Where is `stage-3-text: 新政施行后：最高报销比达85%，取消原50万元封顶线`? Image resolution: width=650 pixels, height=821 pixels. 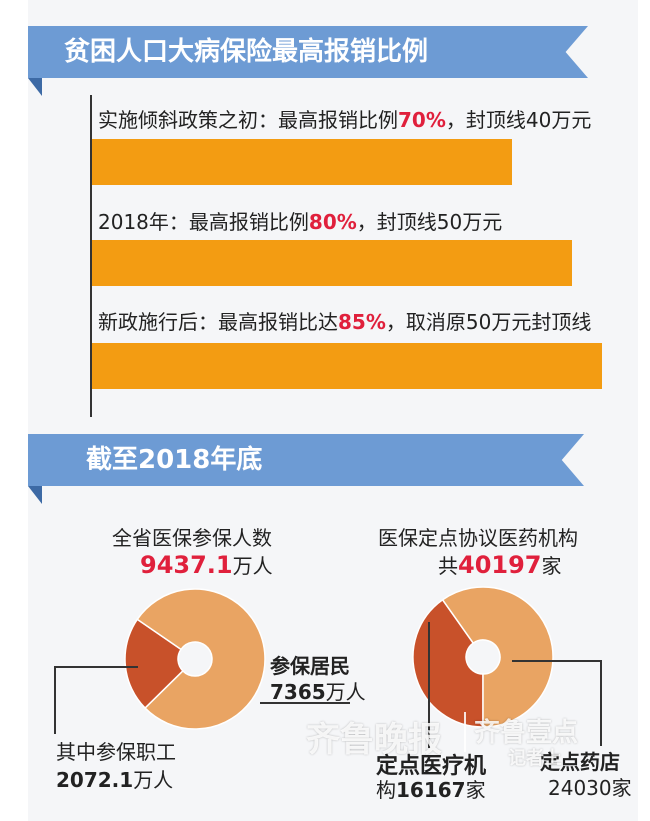
stage-3-text: 新政施行后：最高报销比达85%，取消原50万元封顶线 is located at coordinates (344, 320).